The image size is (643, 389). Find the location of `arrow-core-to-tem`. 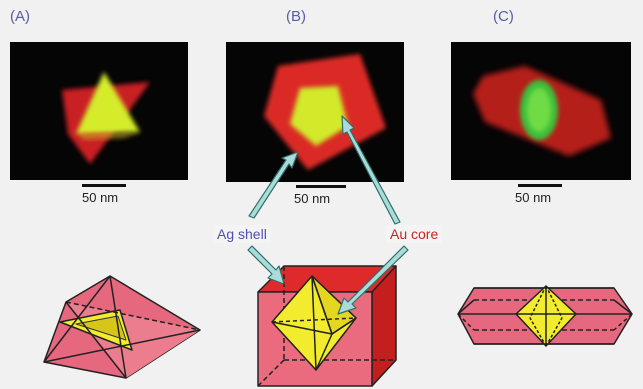

arrow-core-to-tem is located at coordinates (371, 170).